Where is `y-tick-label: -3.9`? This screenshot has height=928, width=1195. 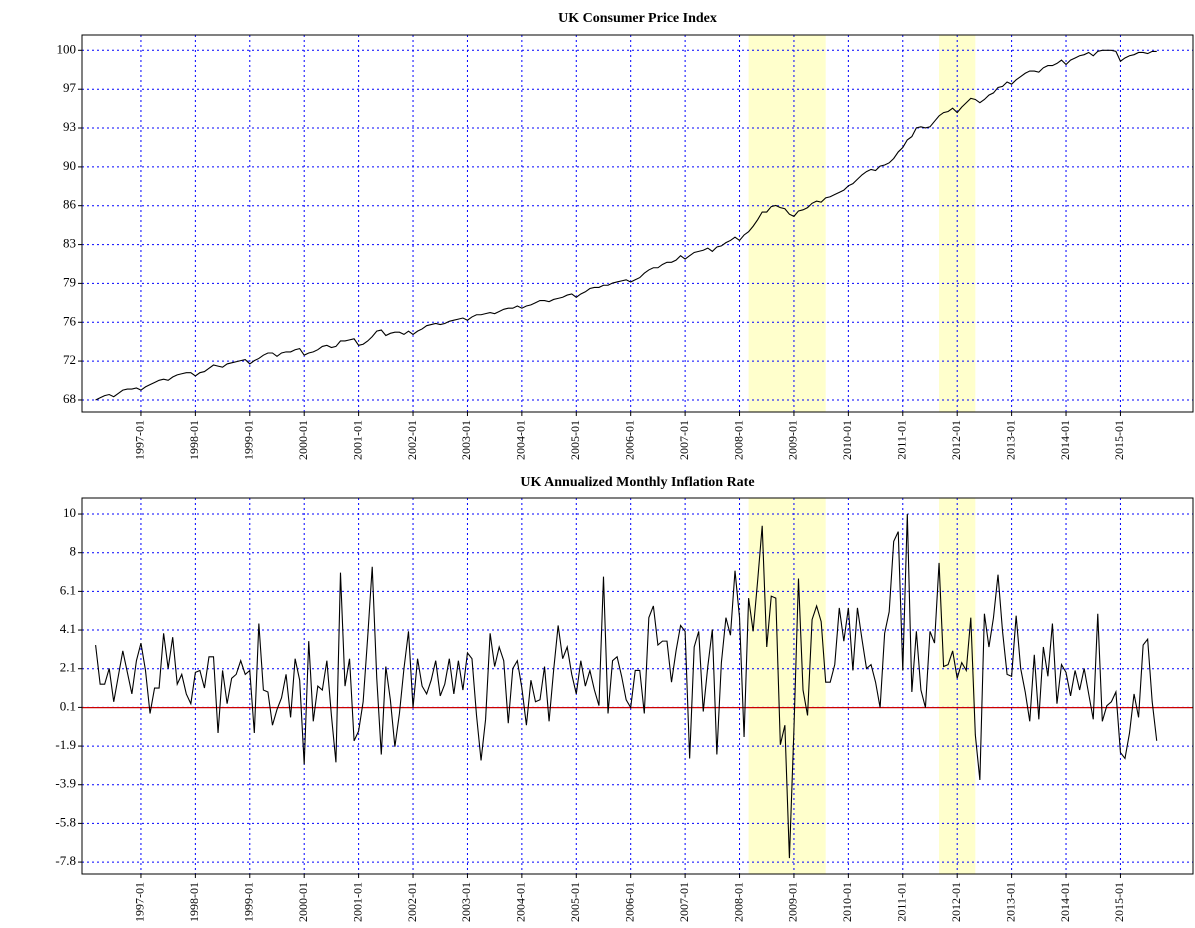
y-tick-label: -3.9 is located at coordinates (65, 783).